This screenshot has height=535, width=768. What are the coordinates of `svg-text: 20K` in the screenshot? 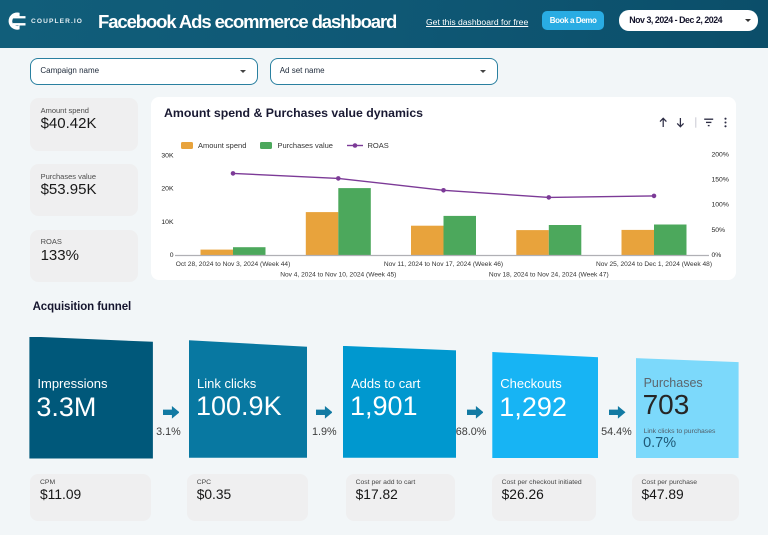 It's located at (167, 189).